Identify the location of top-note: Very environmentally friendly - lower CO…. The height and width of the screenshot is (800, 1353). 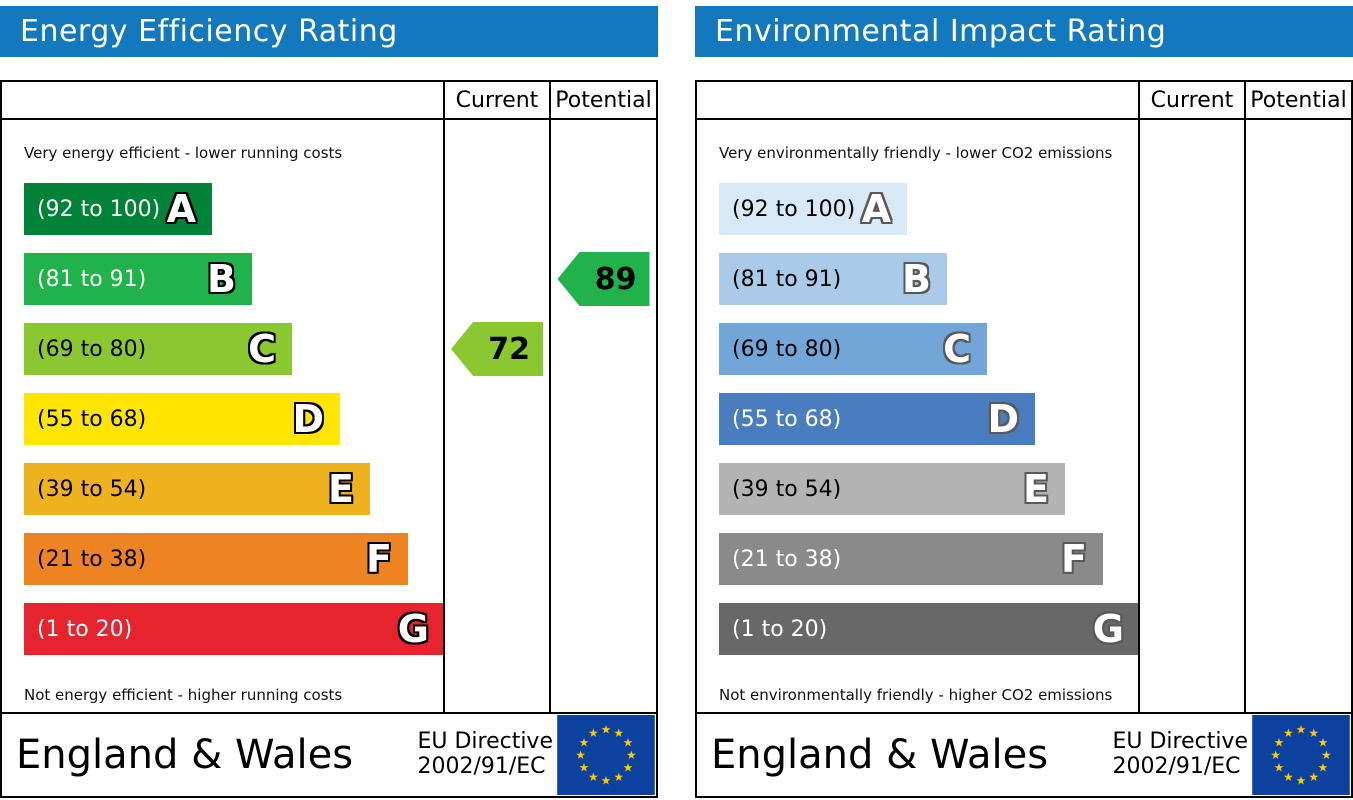
(916, 153).